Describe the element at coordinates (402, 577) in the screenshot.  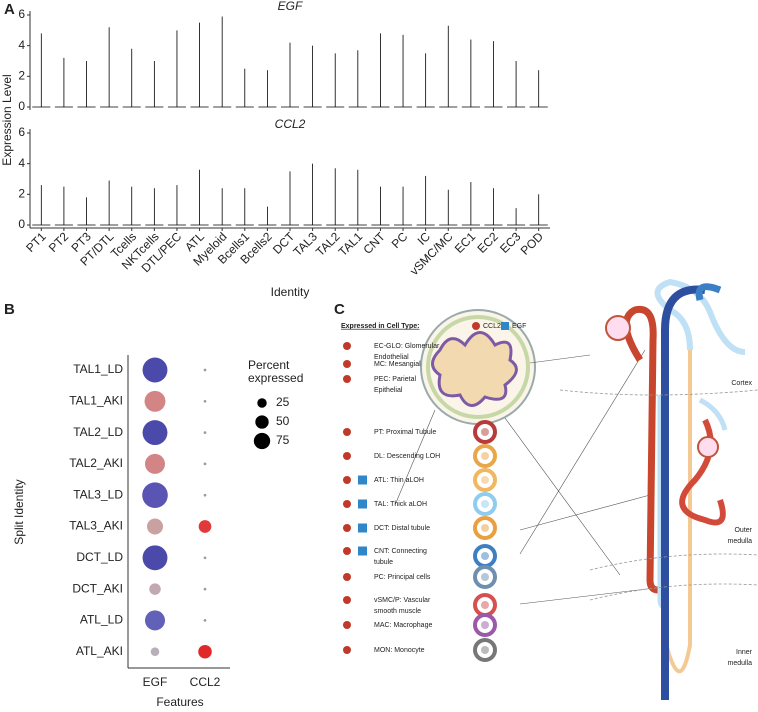
I see `item-label: PC: Principal cells` at that location.